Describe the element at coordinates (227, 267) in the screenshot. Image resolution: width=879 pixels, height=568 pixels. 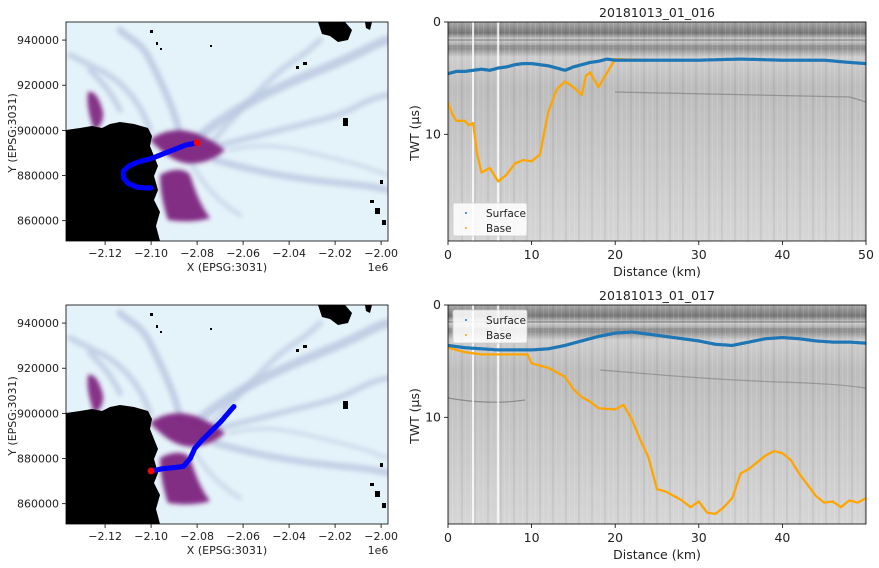
I see `map-top-xlabel: X (EPSG:3031)` at that location.